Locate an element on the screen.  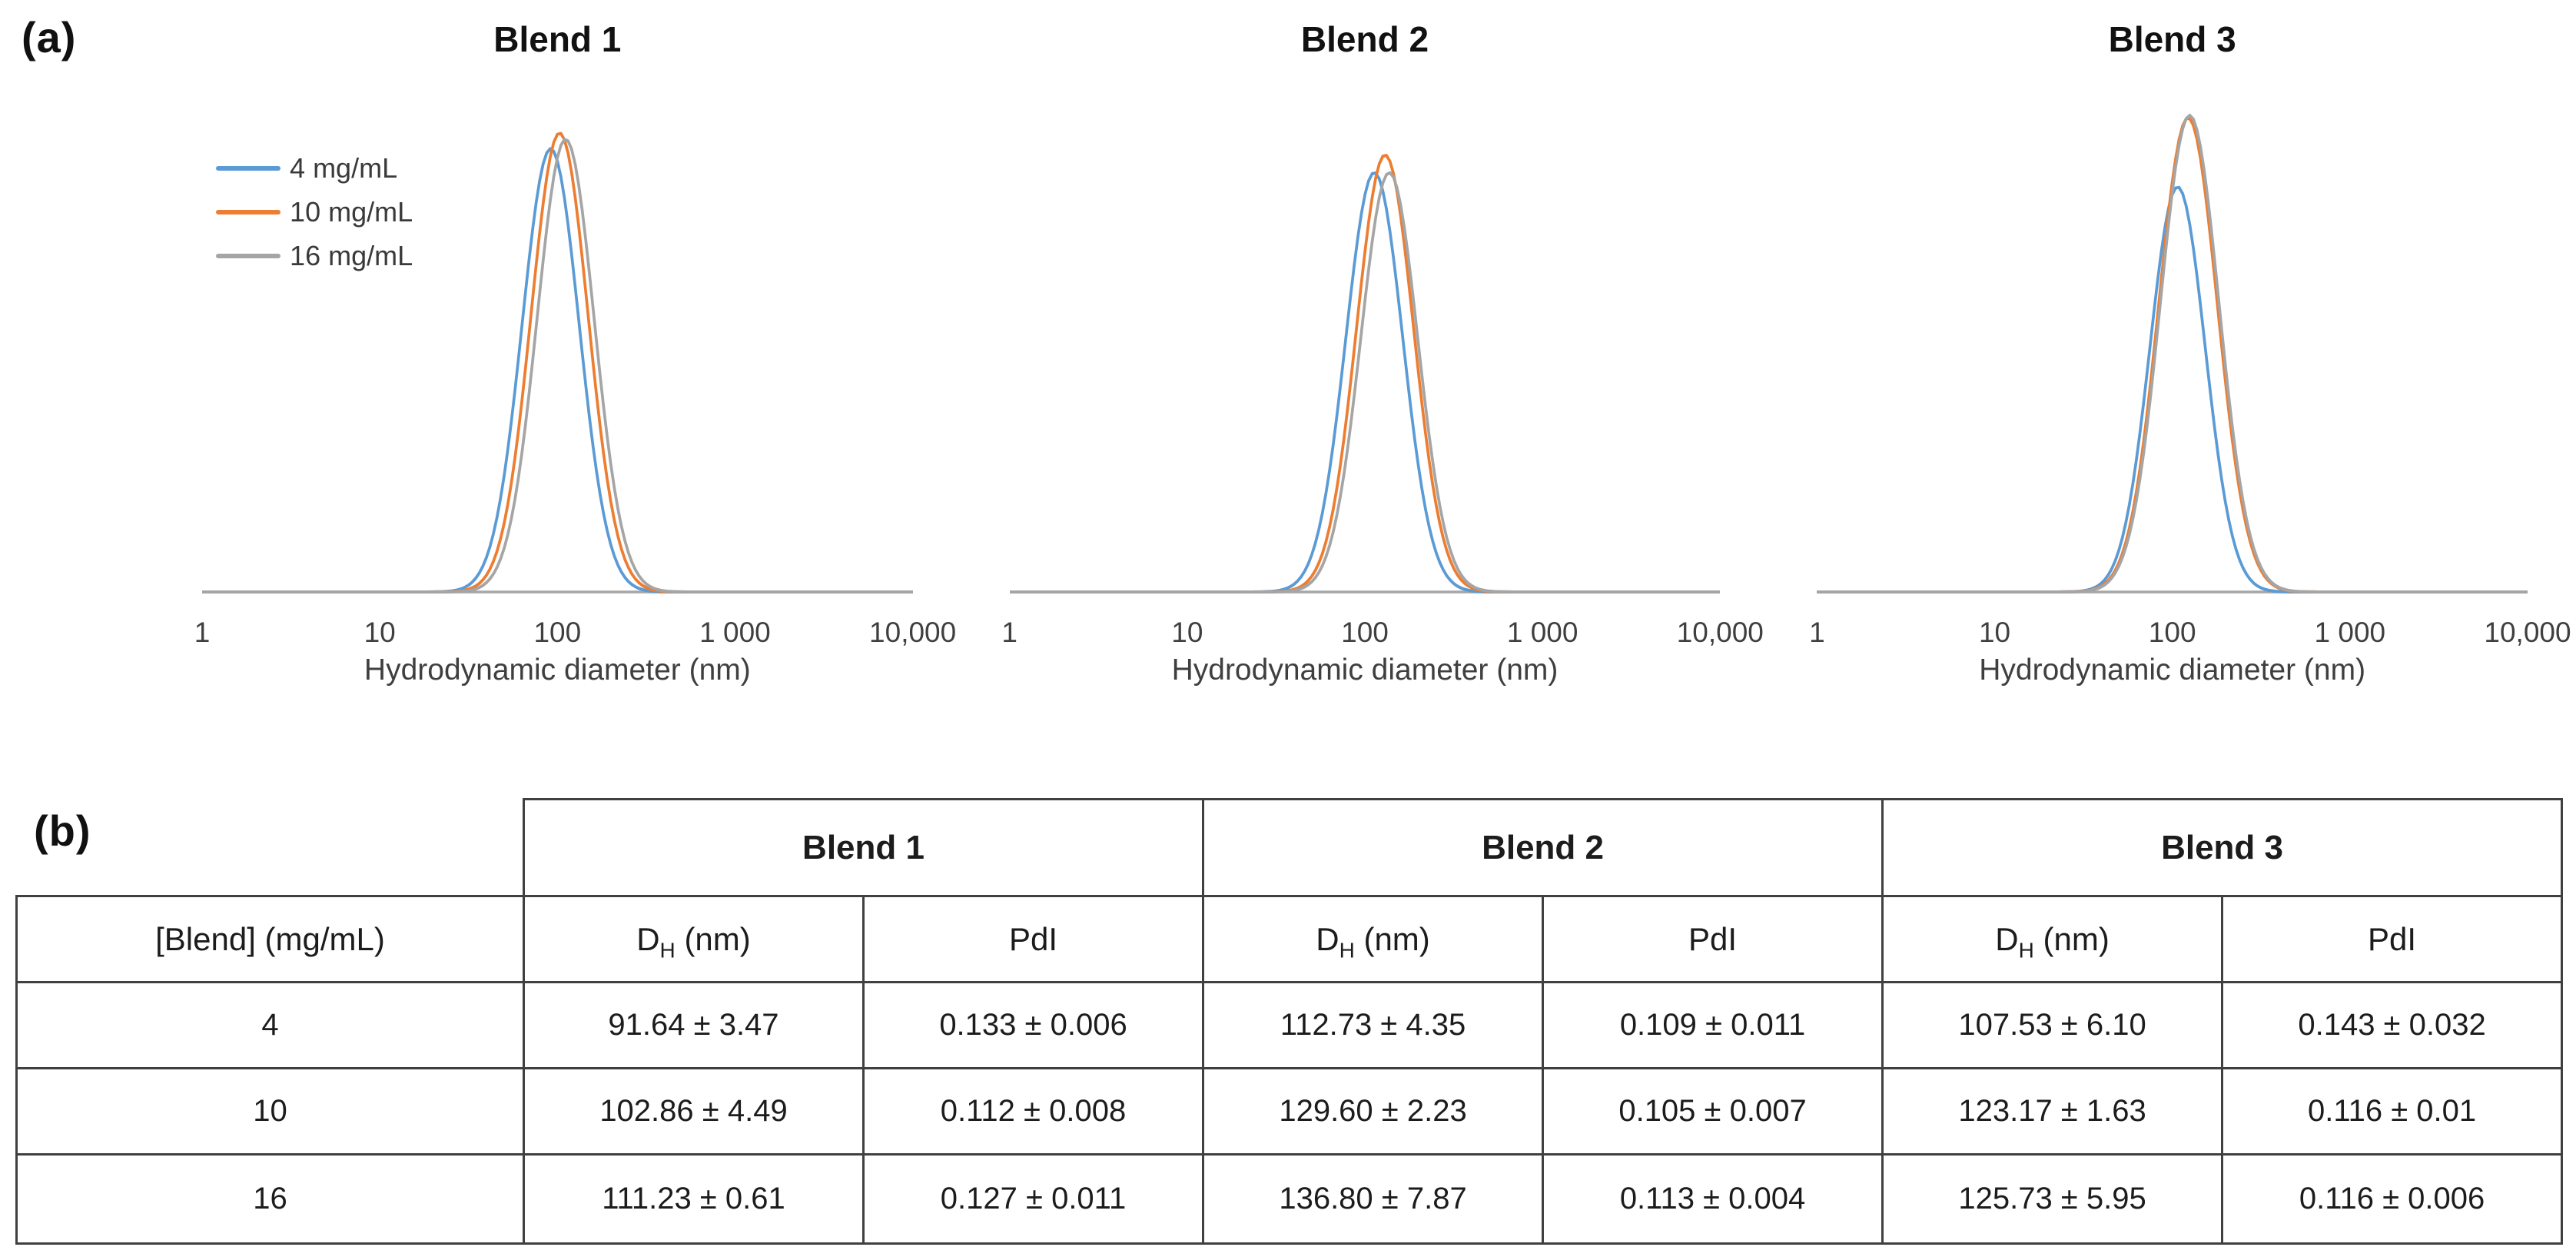
dh-cell: 111.23 ± 0.61 is located at coordinates (694, 1199).